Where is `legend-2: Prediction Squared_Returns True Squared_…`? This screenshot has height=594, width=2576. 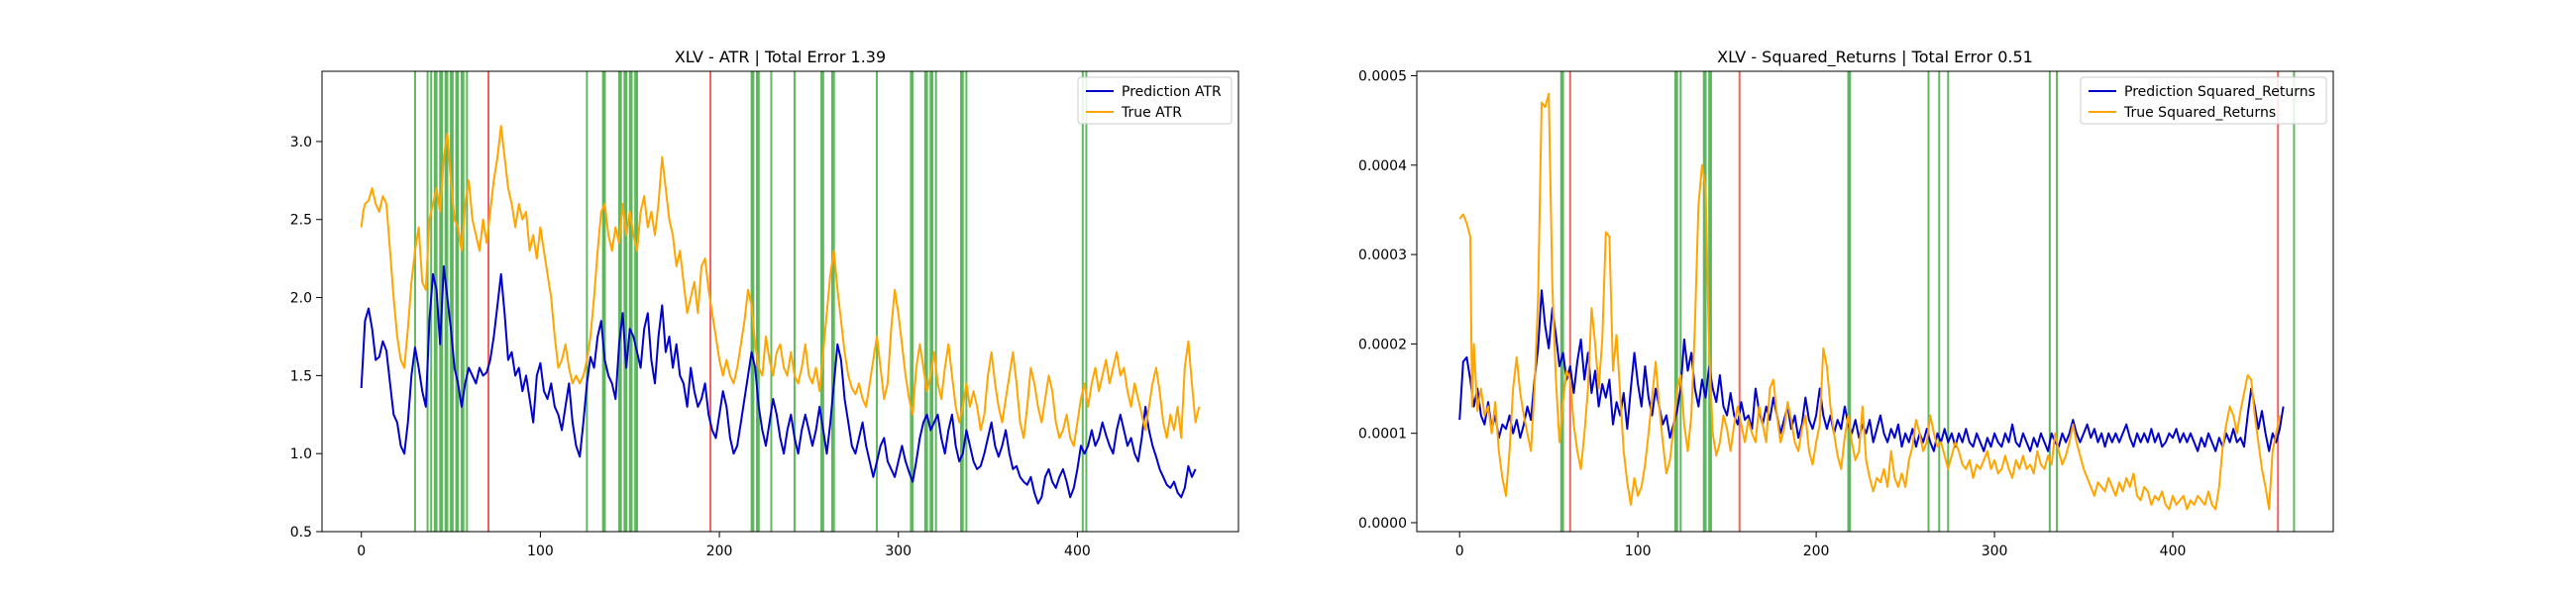 legend-2: Prediction Squared_Returns True Squared_… is located at coordinates (2203, 100).